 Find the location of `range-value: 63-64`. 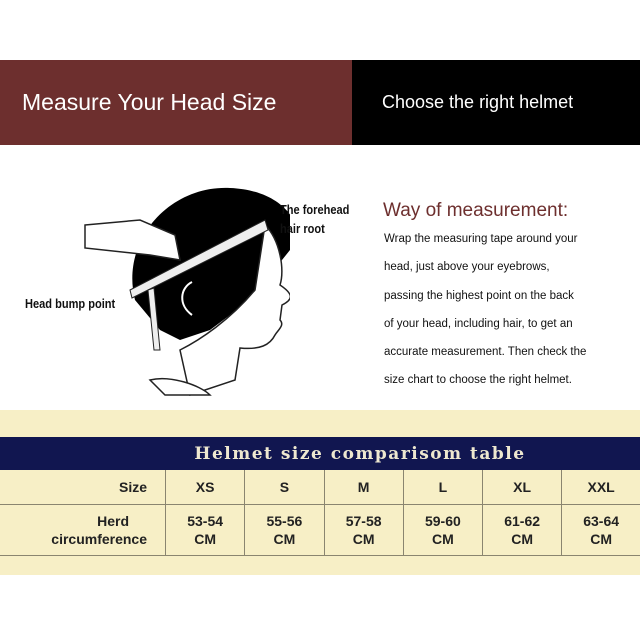

range-value: 63-64 is located at coordinates (601, 521).